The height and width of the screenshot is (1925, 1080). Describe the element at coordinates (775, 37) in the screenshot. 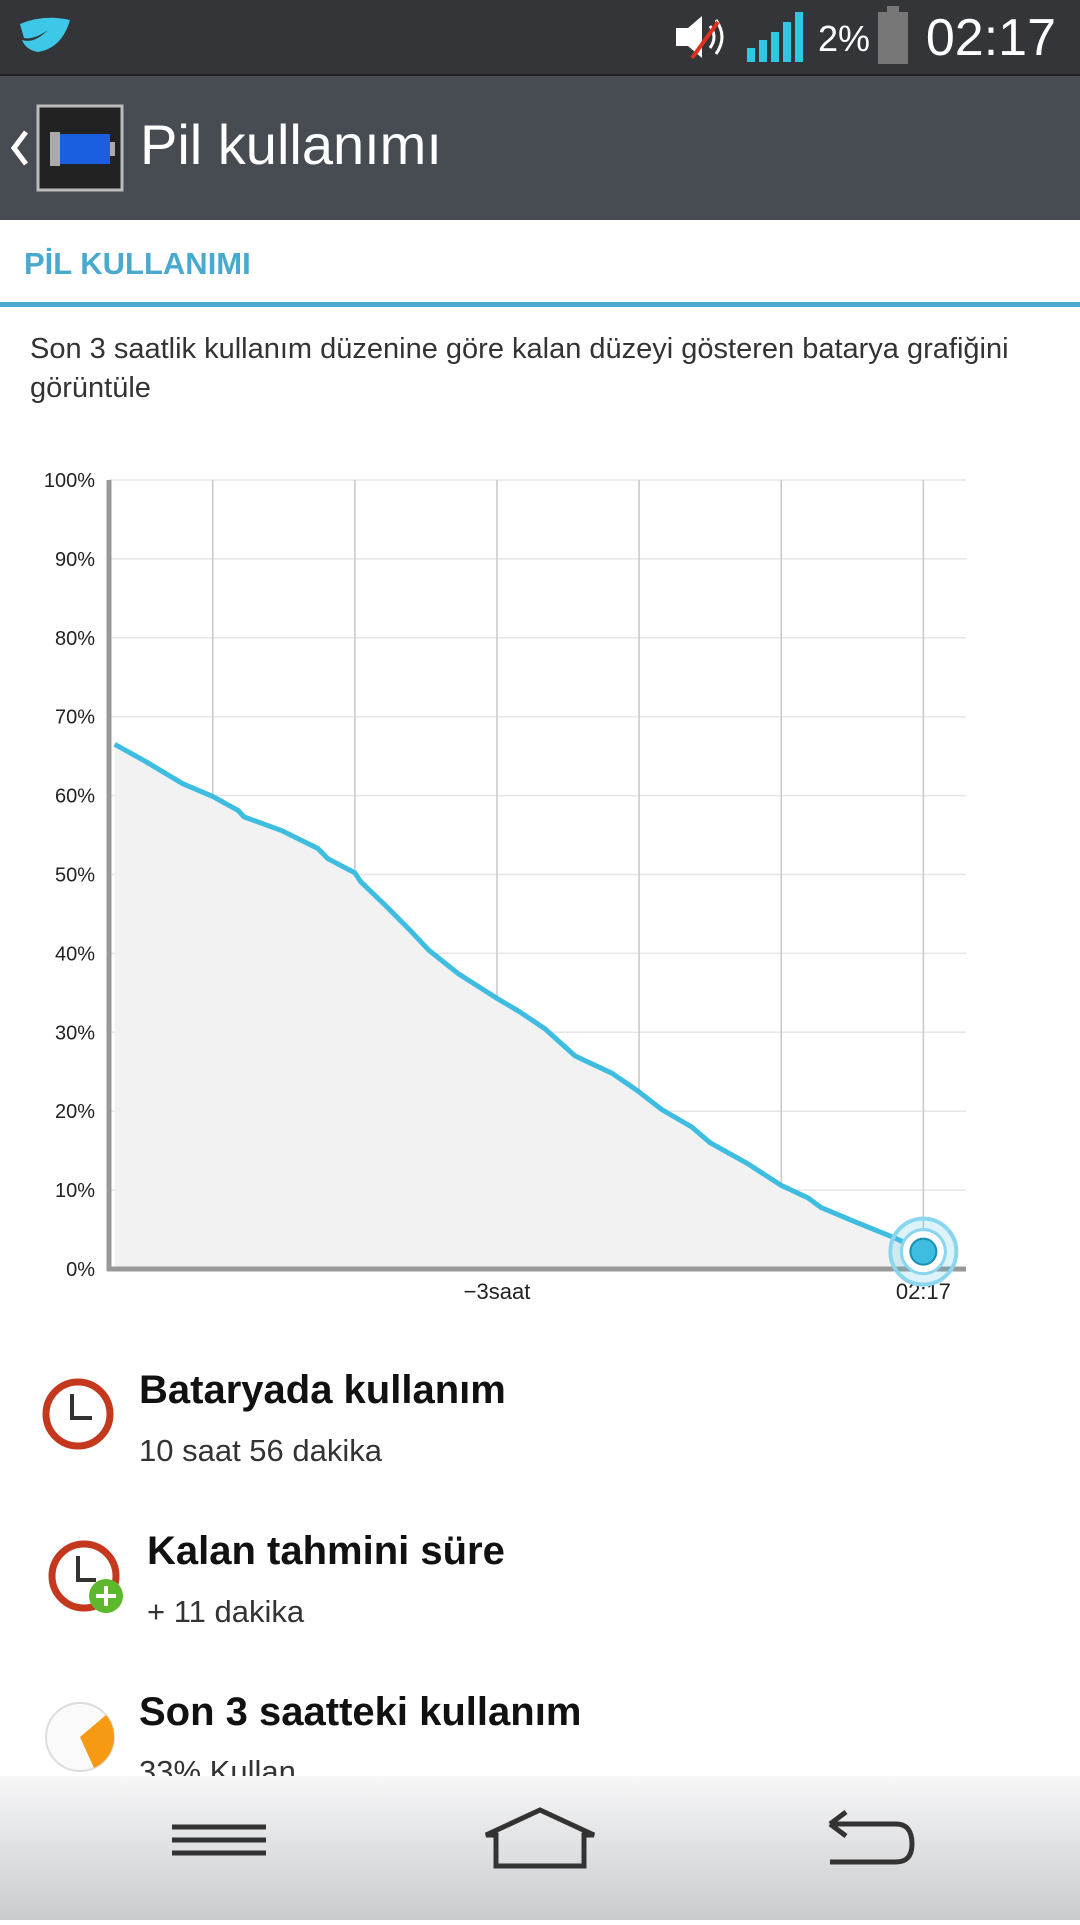

I see `signal-icon` at that location.